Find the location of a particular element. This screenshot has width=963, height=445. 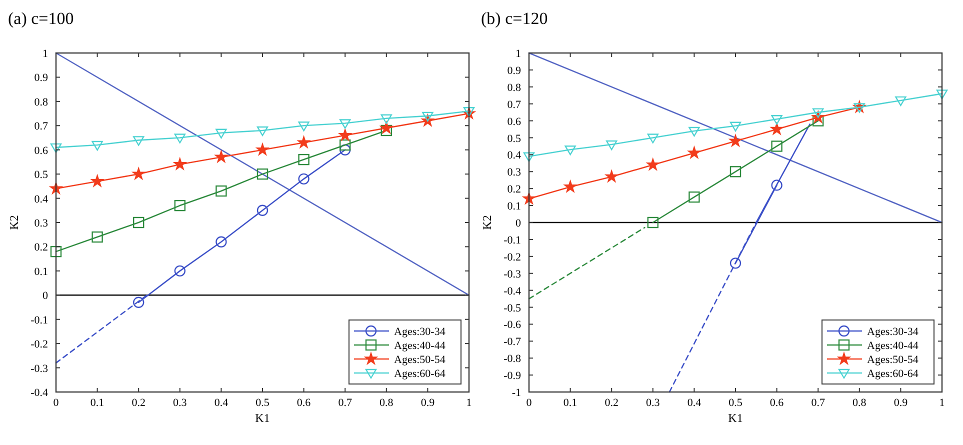

y-tick-label: -0.7 is located at coordinates (513, 342).